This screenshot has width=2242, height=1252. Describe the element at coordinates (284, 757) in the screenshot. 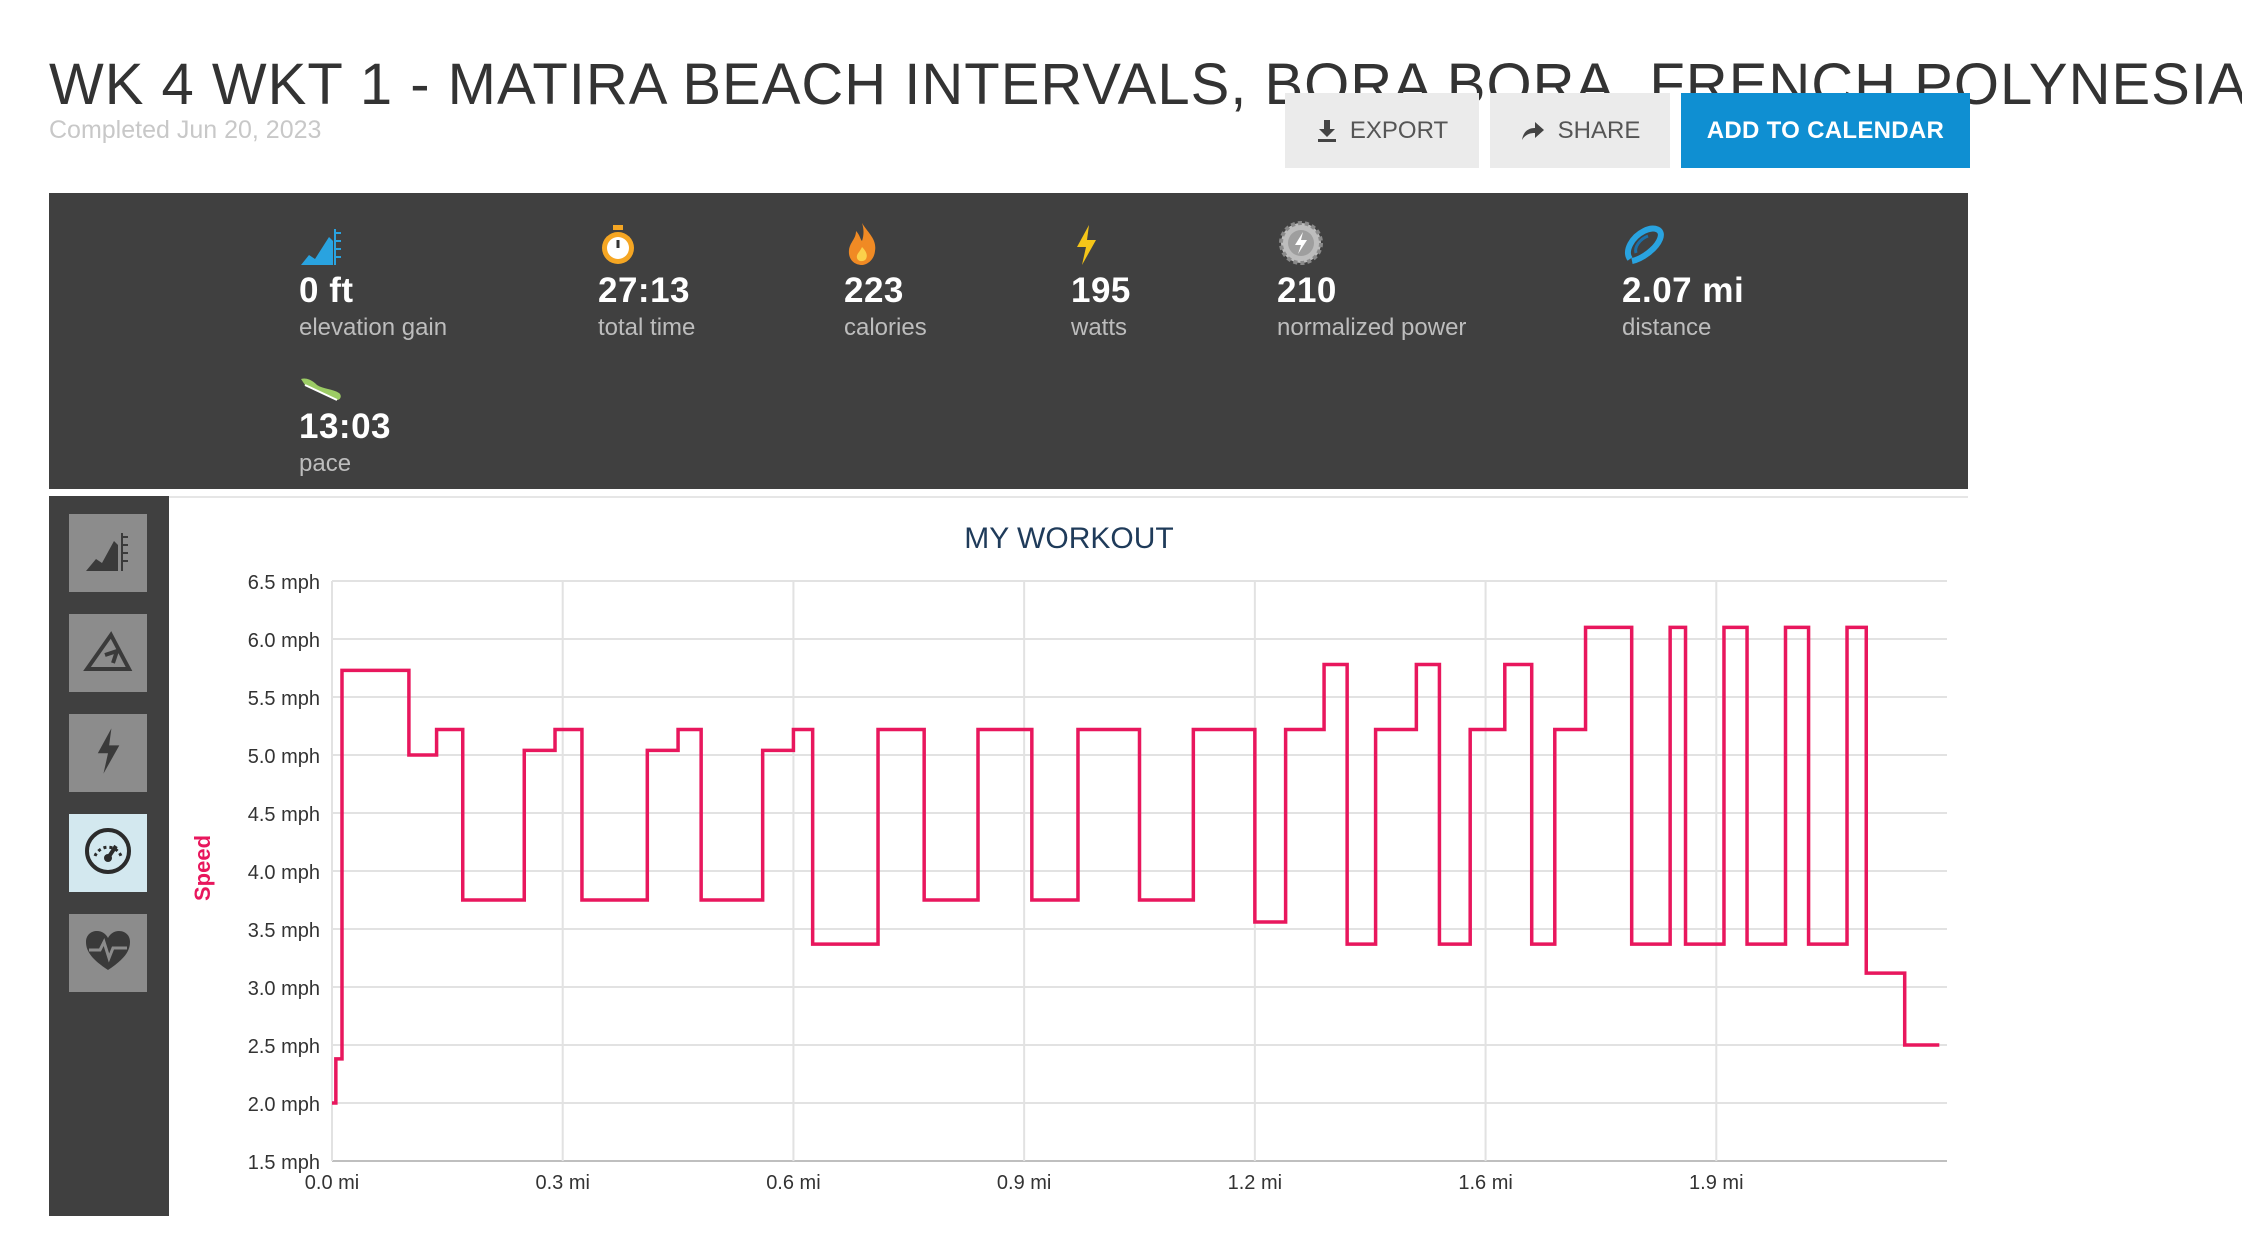

I see `y-tick-label: 5.0 mph` at that location.